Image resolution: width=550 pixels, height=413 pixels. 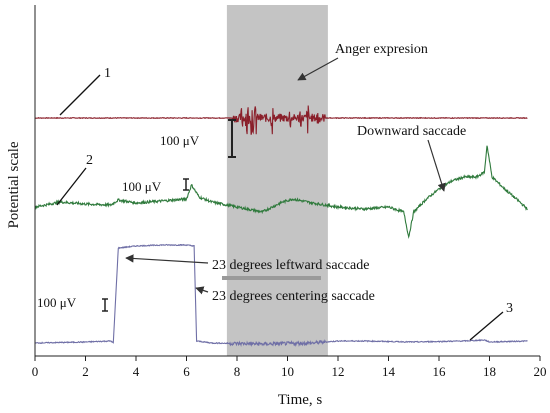 I want to click on x-tick-label: 6, so click(x=186, y=371).